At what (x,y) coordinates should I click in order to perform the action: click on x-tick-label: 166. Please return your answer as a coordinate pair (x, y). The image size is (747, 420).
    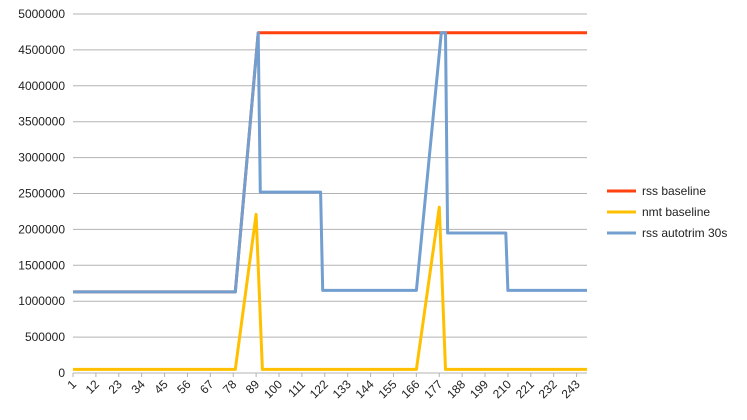
    Looking at the image, I should click on (410, 389).